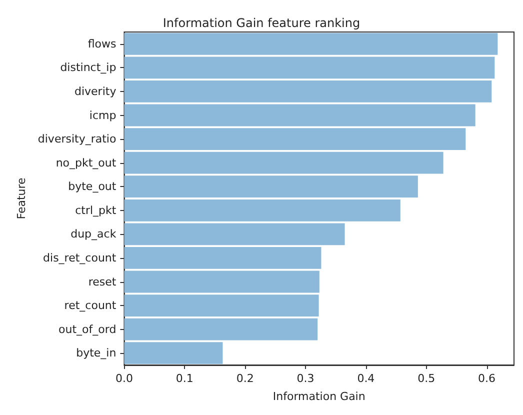  What do you see at coordinates (319, 396) in the screenshot?
I see `x-axis-title: Information Gain` at bounding box center [319, 396].